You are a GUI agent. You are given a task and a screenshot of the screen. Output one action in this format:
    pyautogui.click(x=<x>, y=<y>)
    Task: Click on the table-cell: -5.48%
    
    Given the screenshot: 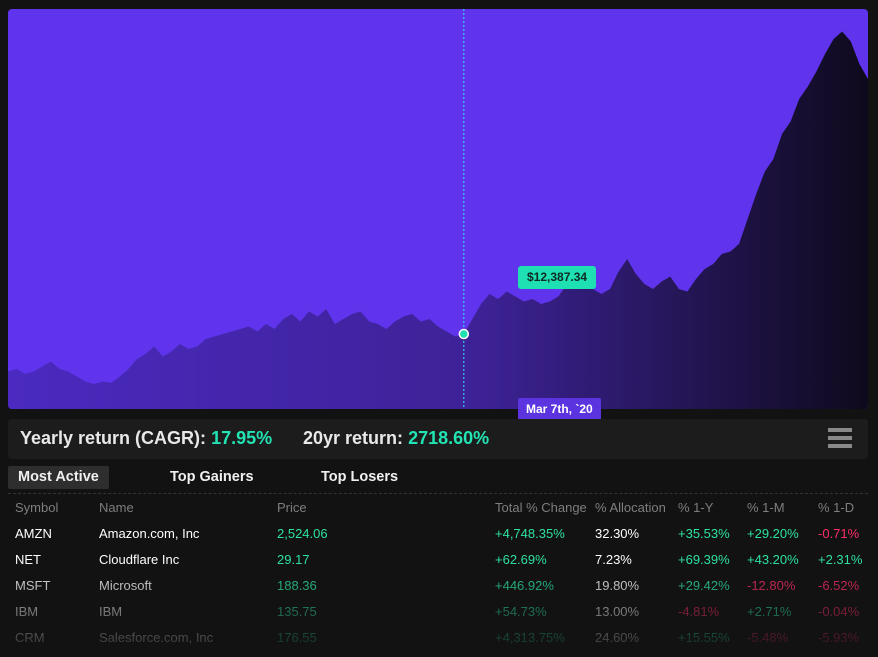 What is the action you would take?
    pyautogui.click(x=768, y=637)
    